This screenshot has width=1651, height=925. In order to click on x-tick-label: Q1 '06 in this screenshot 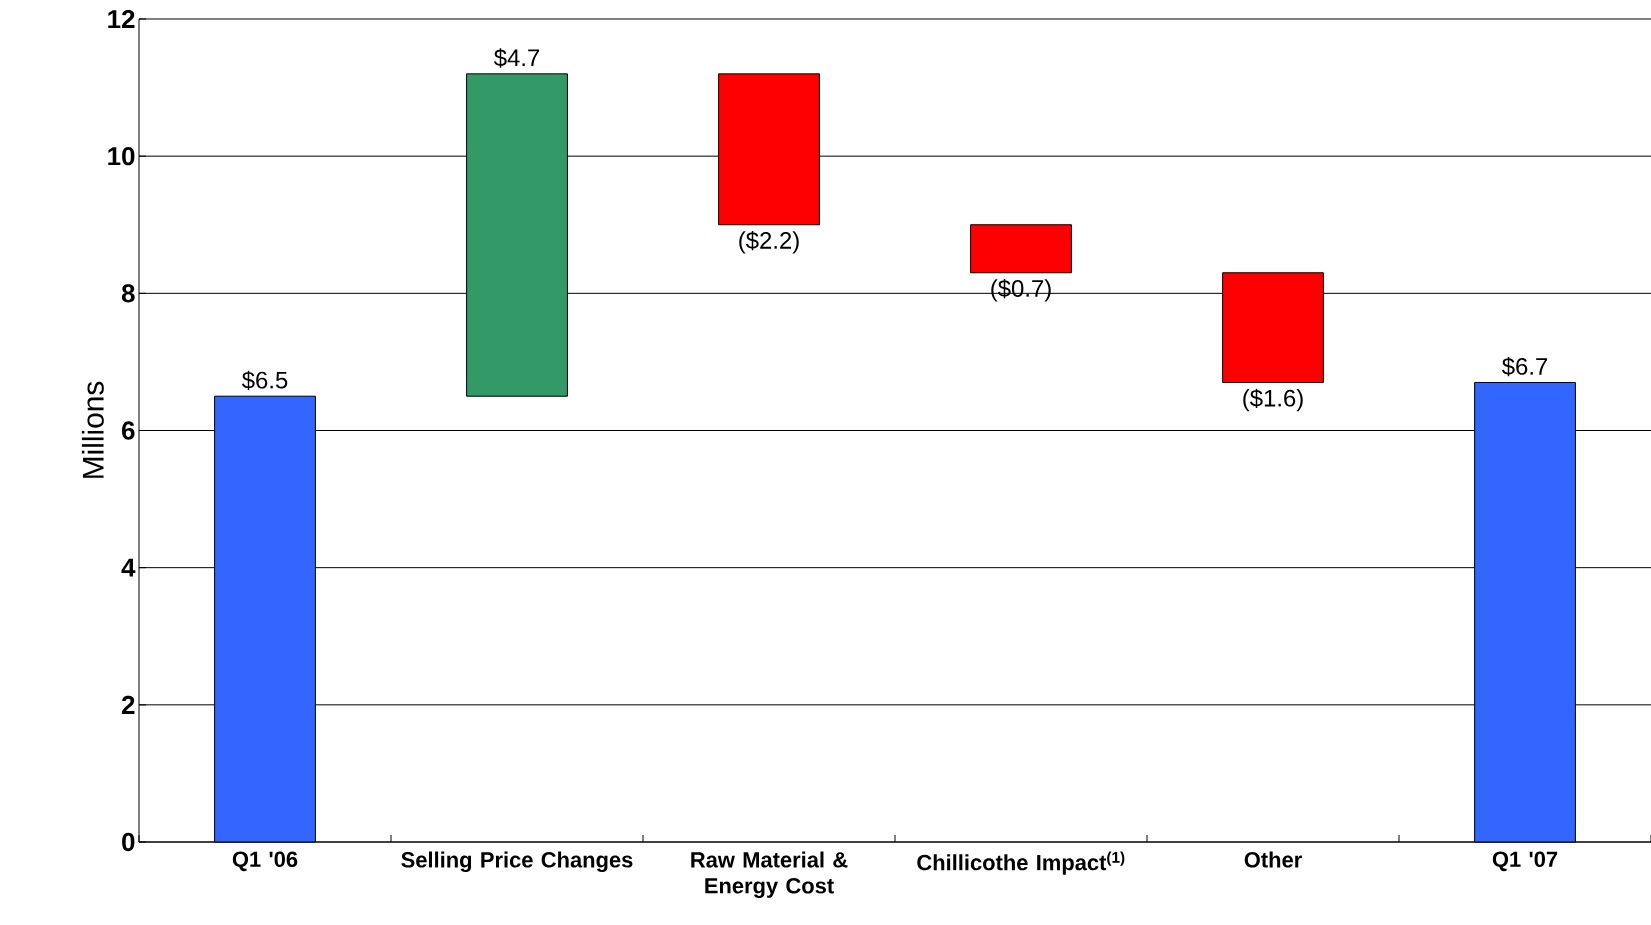, I will do `click(265, 861)`.